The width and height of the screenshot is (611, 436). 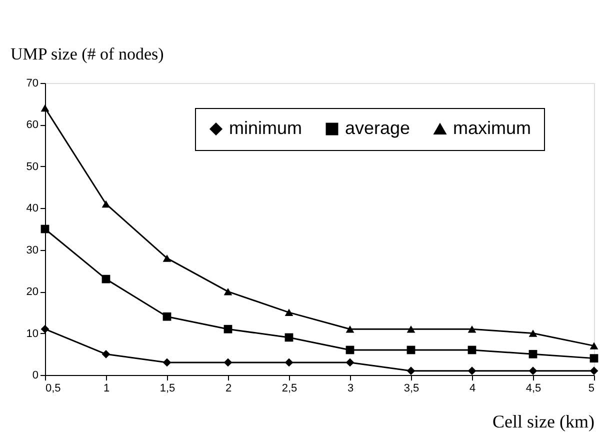 I want to click on x-tick-label: 5, so click(x=591, y=388).